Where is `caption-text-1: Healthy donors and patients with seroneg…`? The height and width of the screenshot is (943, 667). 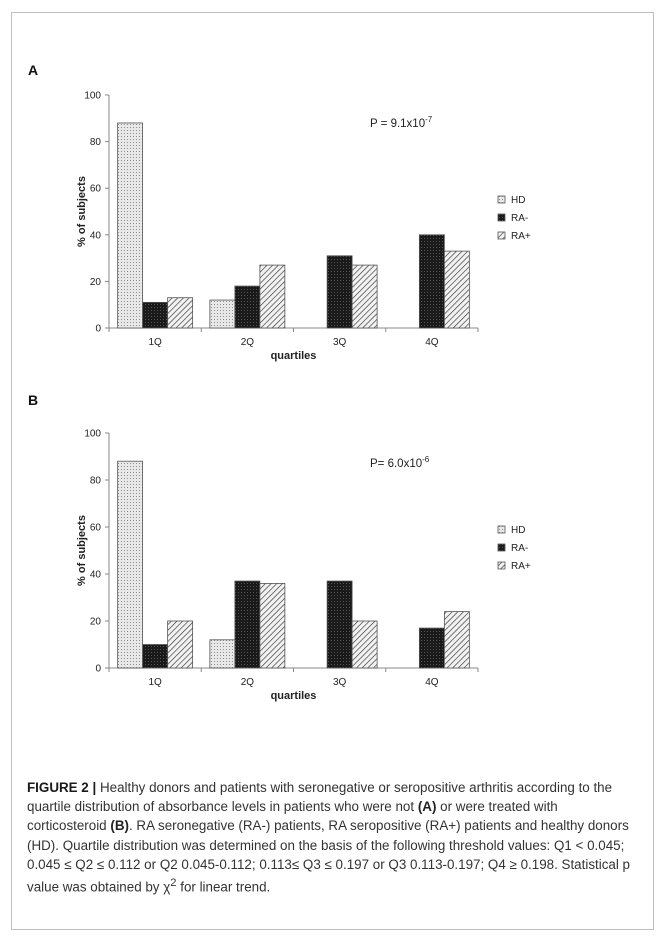 caption-text-1: Healthy donors and patients with seroneg… is located at coordinates (320, 797).